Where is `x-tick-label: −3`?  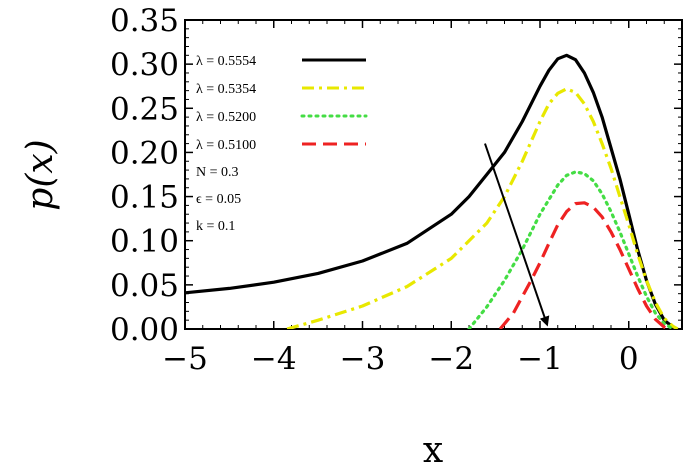
x-tick-label: −3 is located at coordinates (363, 359).